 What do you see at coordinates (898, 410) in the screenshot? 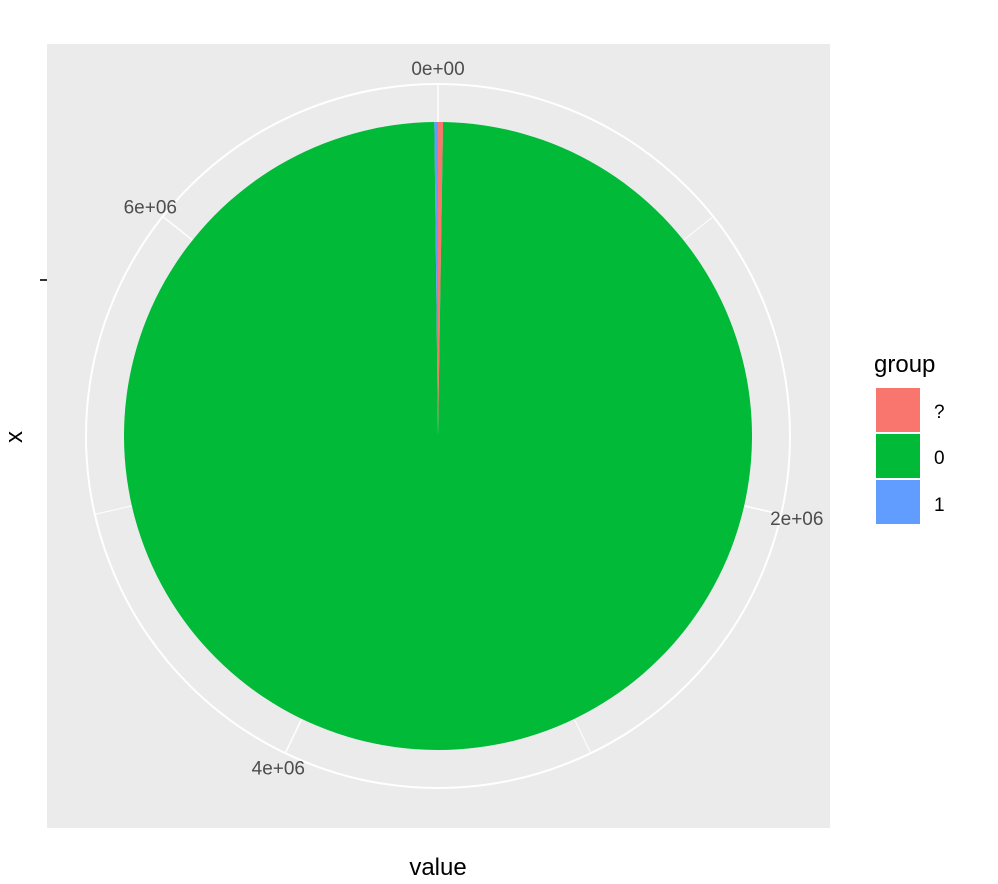
I see `legend-key-question` at bounding box center [898, 410].